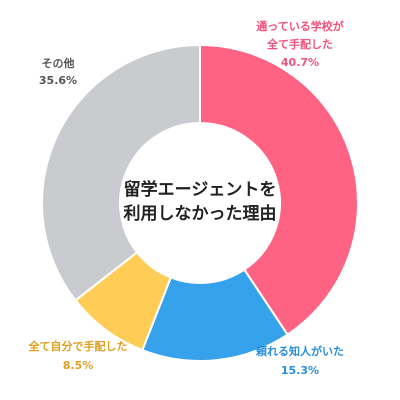 The width and height of the screenshot is (400, 400). I want to click on slice-label-school-line-2: 全て手配した, so click(299, 44).